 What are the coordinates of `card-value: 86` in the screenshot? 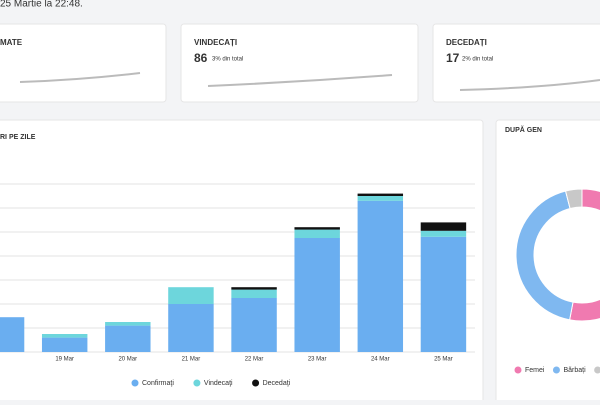 It's located at (201, 58).